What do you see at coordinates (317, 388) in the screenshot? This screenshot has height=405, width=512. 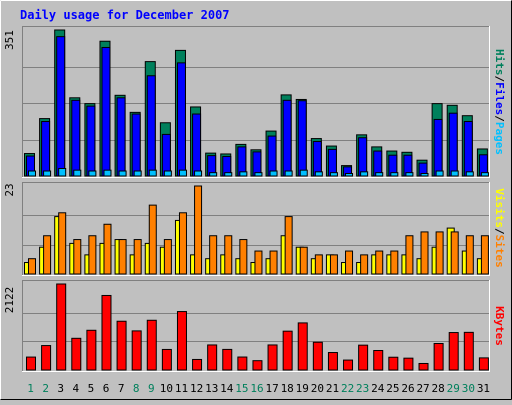 I see `x-tick-label: 20` at bounding box center [317, 388].